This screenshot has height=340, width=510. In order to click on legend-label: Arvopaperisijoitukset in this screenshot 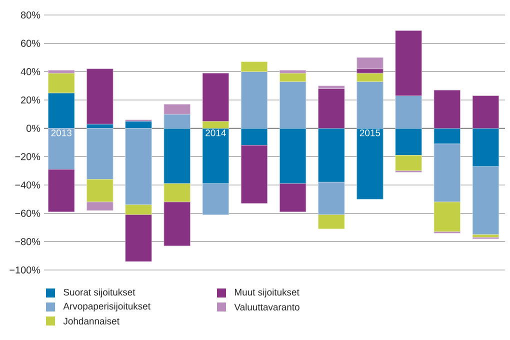, I will do `click(106, 307)`.